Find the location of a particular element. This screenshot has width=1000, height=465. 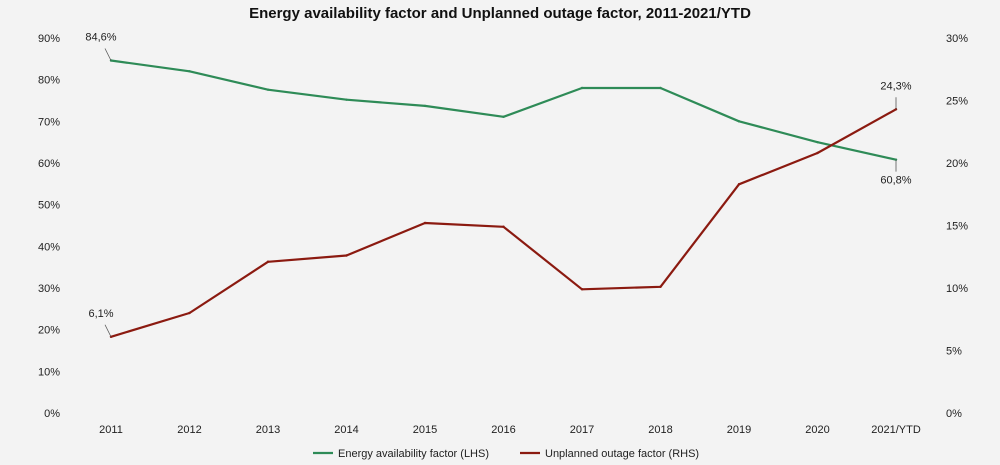

left-axis-tick-label: 10% is located at coordinates (49, 372).